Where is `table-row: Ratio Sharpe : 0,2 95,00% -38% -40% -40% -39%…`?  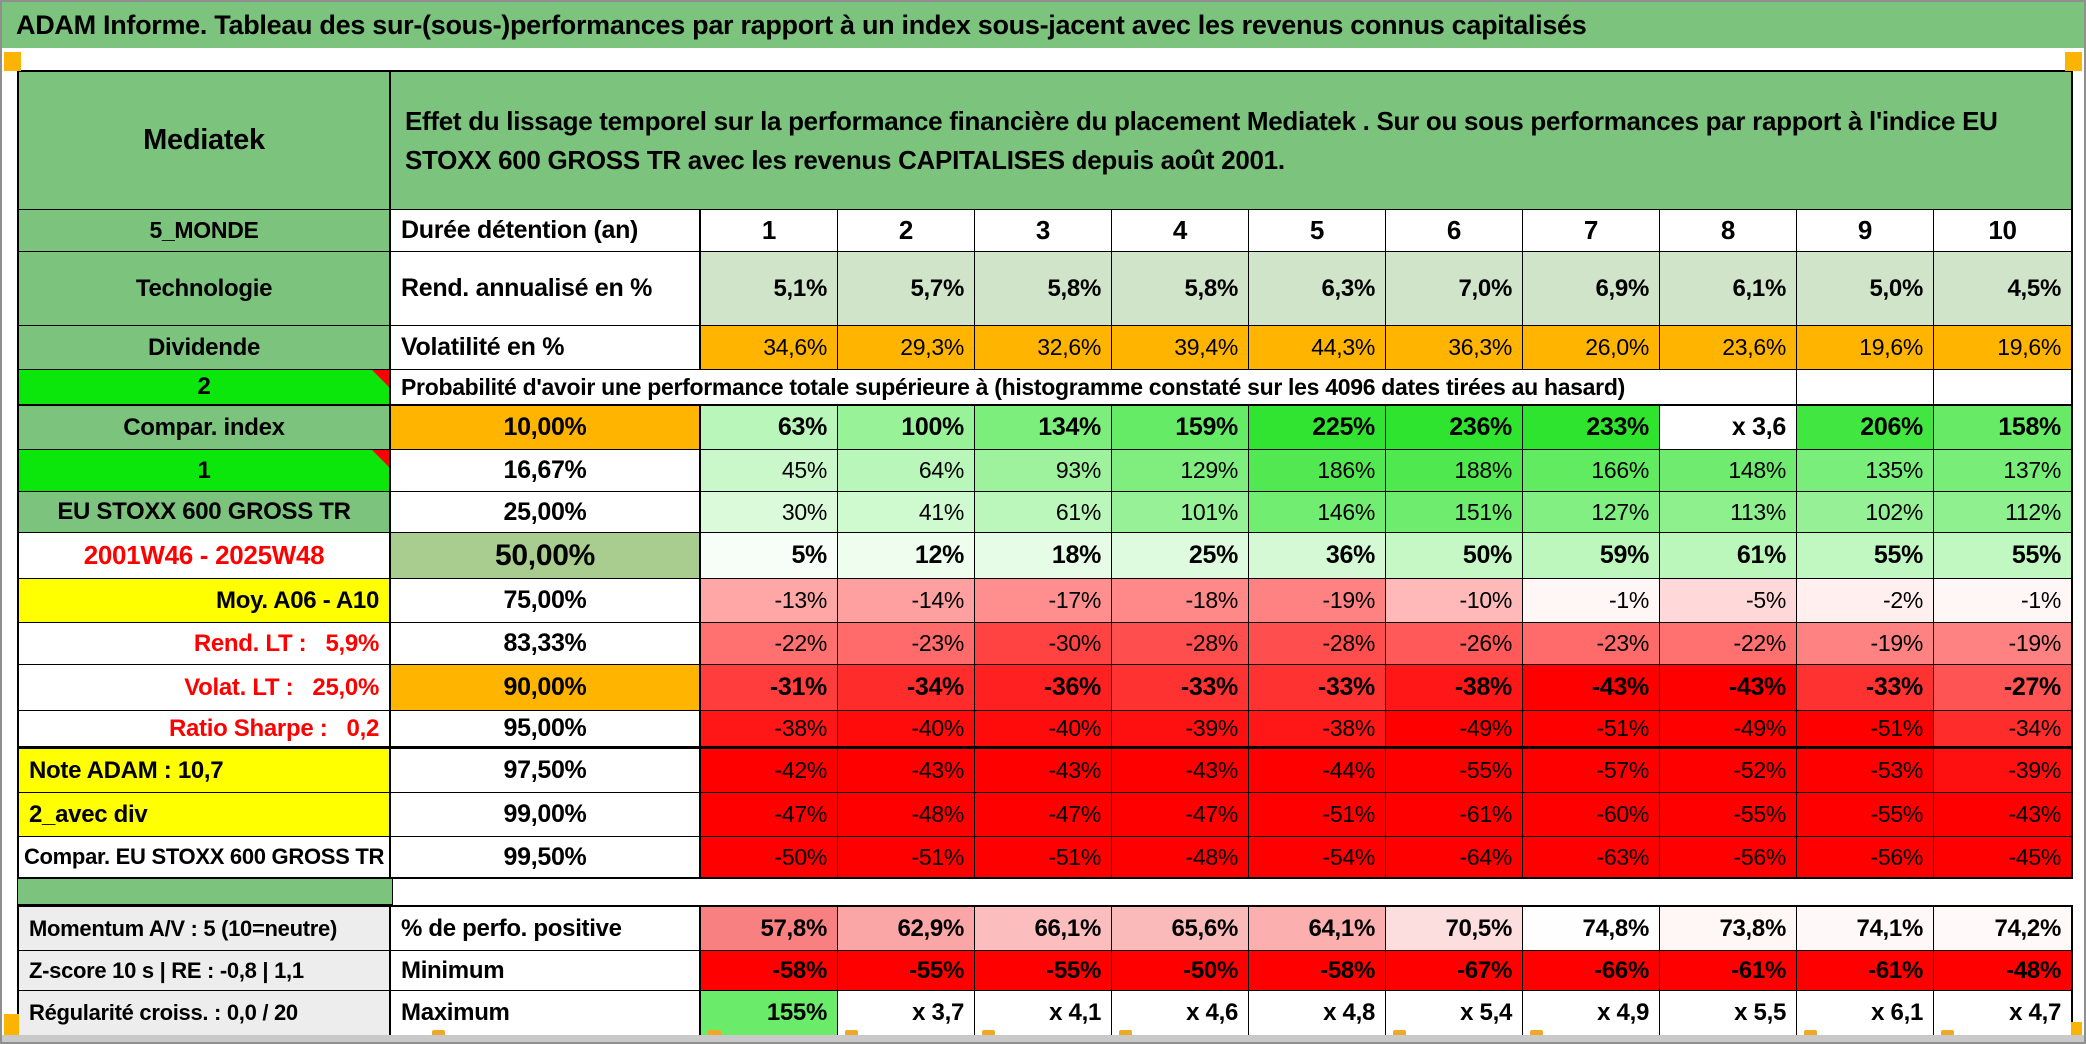
table-row: Ratio Sharpe : 0,2 95,00% -38% -40% -40% -39%… is located at coordinates (1045, 730).